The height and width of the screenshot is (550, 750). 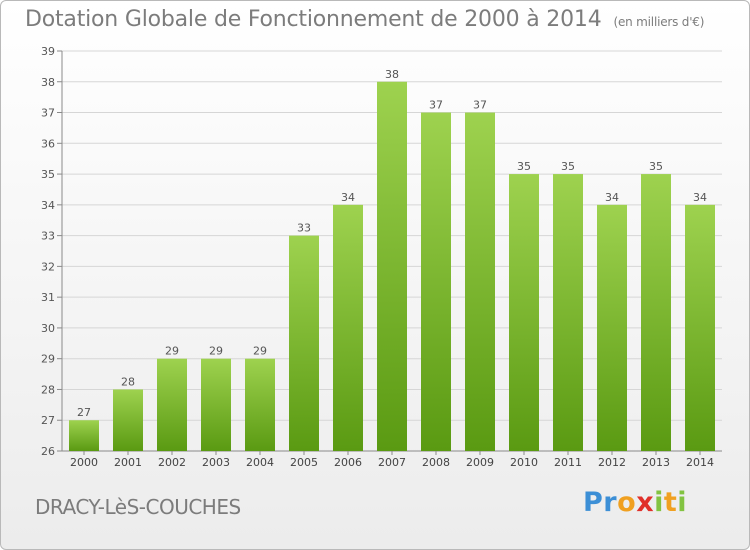 What do you see at coordinates (48, 328) in the screenshot?
I see `y-tick-label: 30` at bounding box center [48, 328].